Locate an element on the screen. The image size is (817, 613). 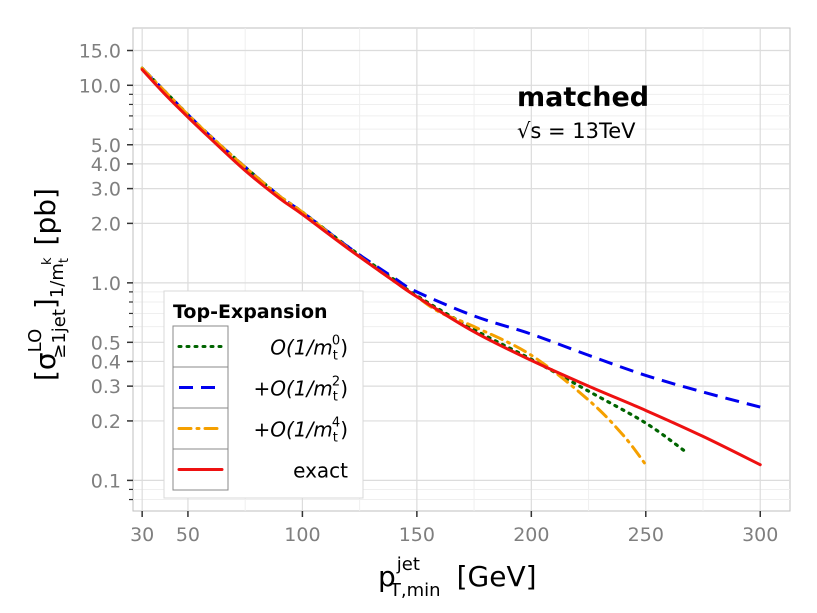
x-tick-label: 50 is located at coordinates (188, 535).